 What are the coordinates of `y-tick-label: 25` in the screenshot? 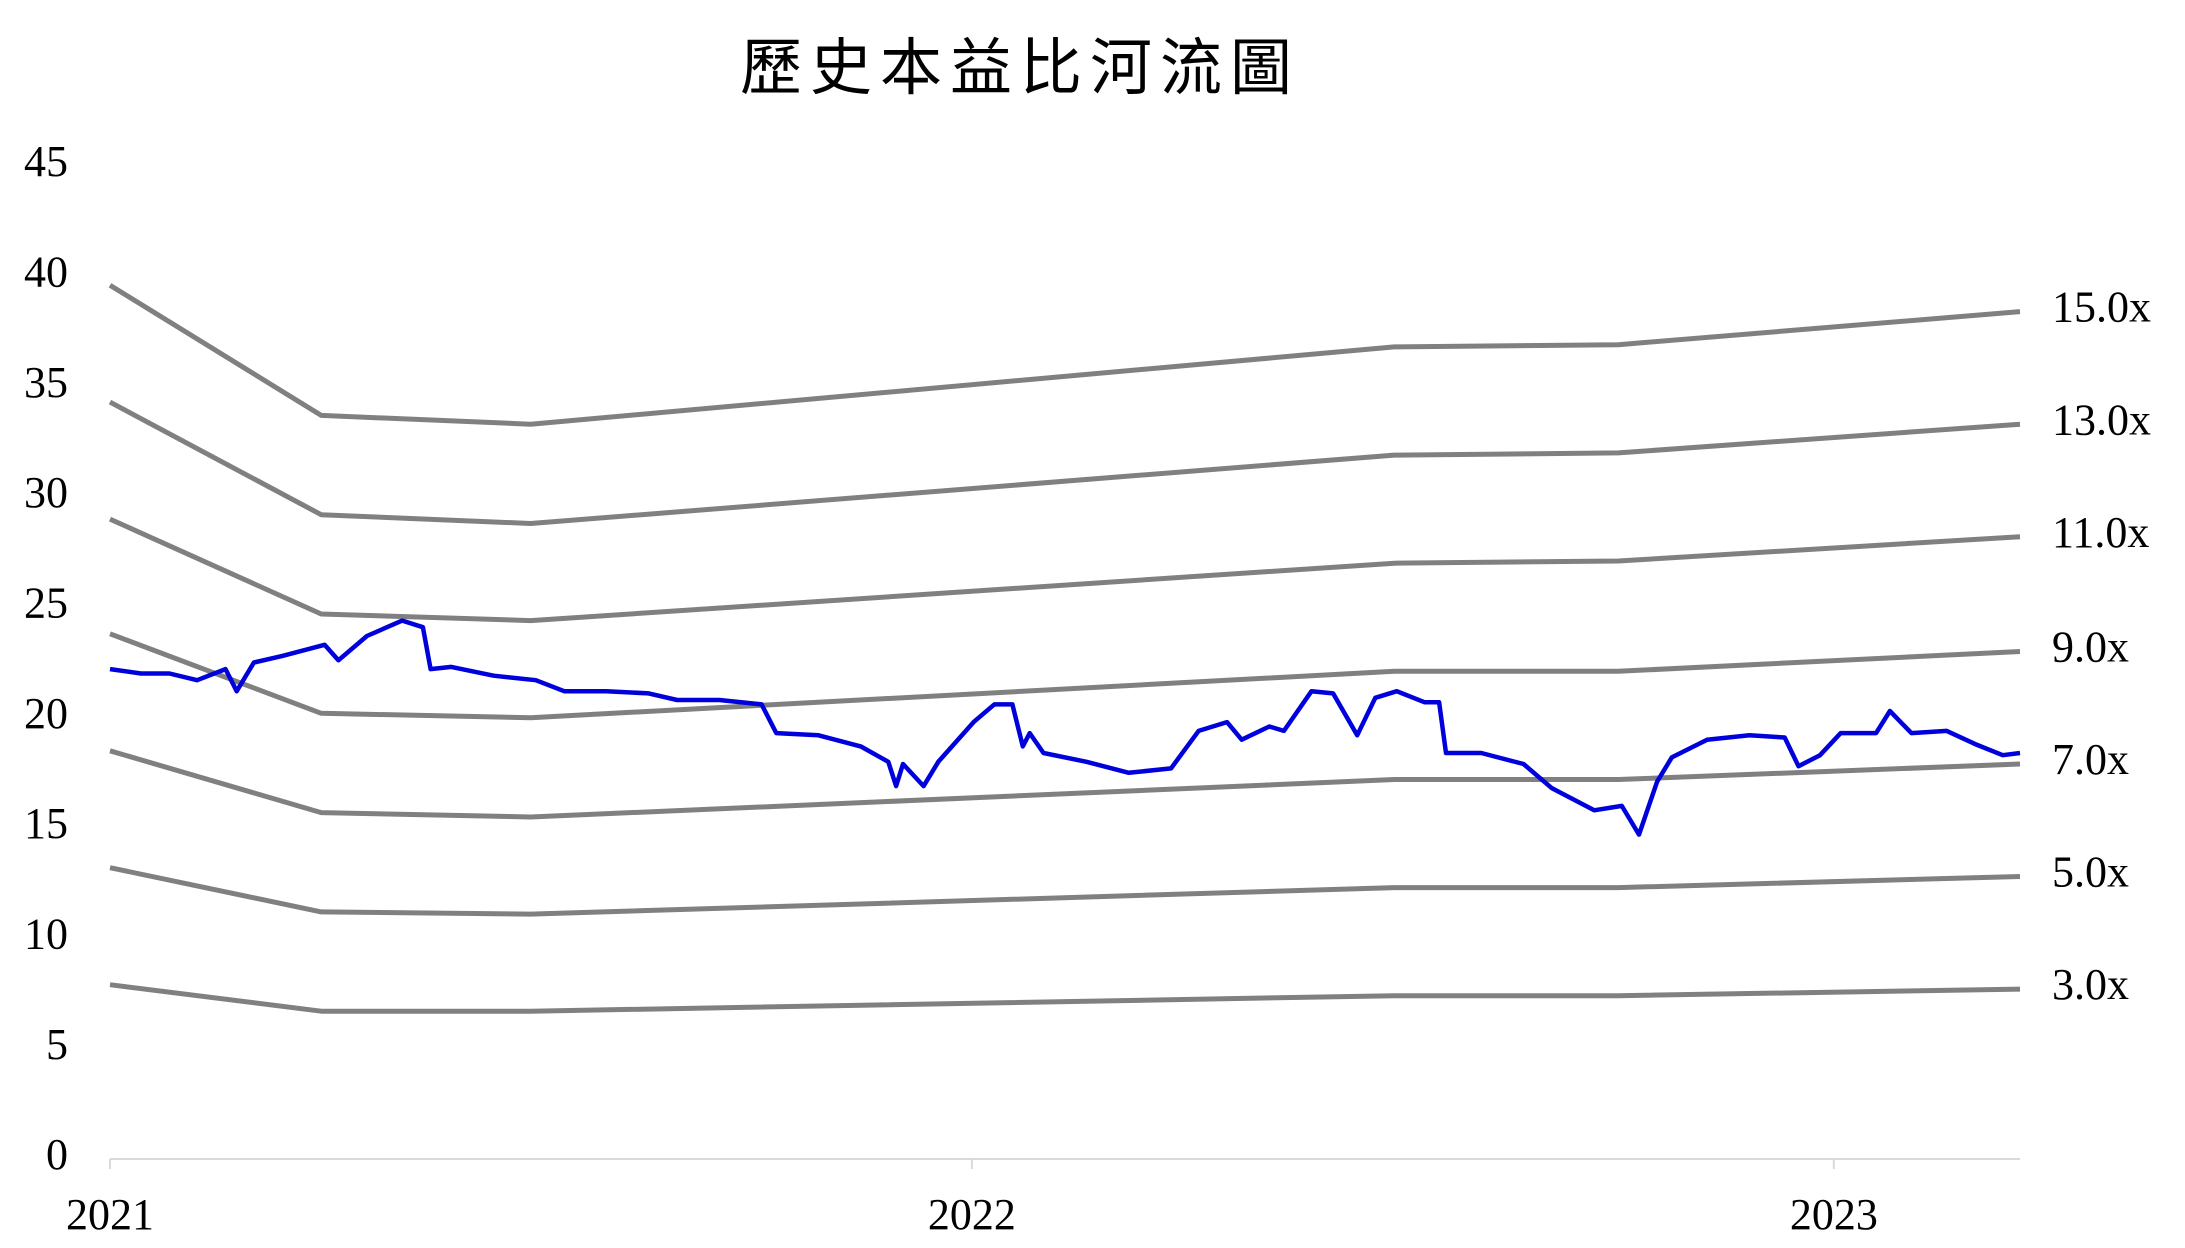 It's located at (46, 602).